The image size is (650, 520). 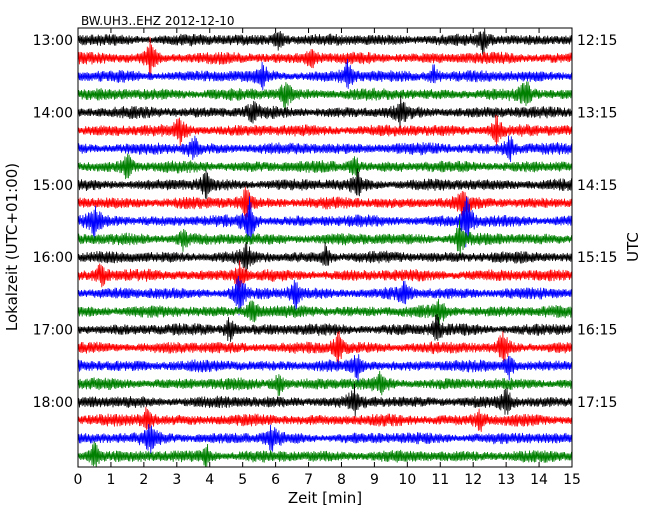 I want to click on left-tick-label: 14:00, so click(x=53, y=113).